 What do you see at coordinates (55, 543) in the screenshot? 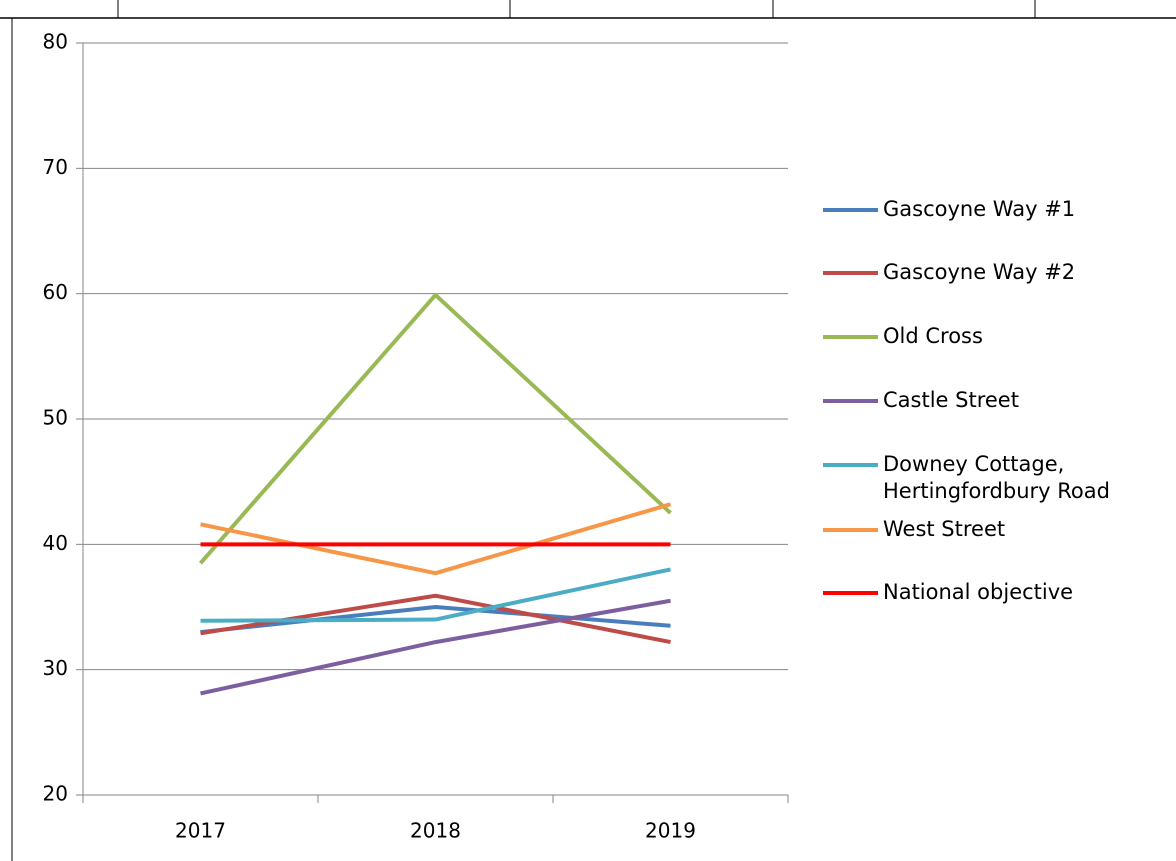
I see `y-tick-label: 40` at bounding box center [55, 543].